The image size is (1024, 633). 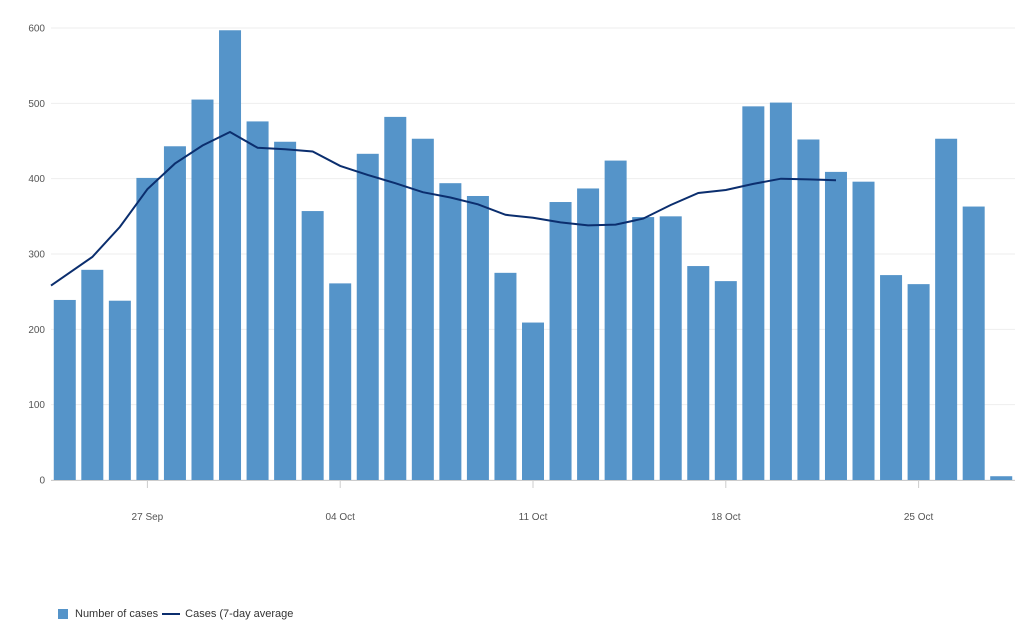 I want to click on y-tick-label: 300, so click(x=36, y=255).